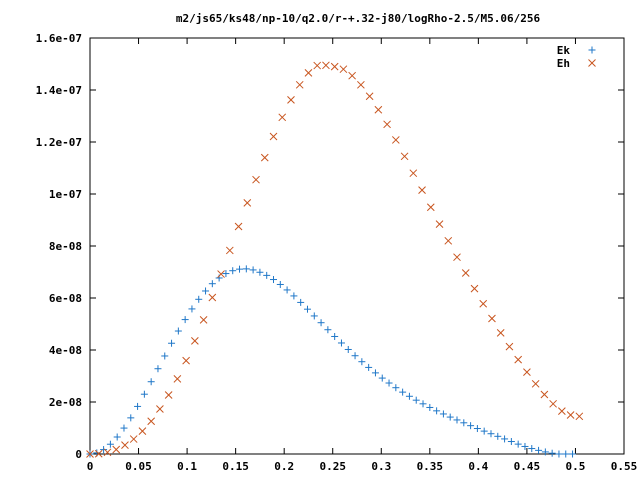 The width and height of the screenshot is (640, 480). I want to click on y-tick-label: 1.2e-07, so click(59, 142).